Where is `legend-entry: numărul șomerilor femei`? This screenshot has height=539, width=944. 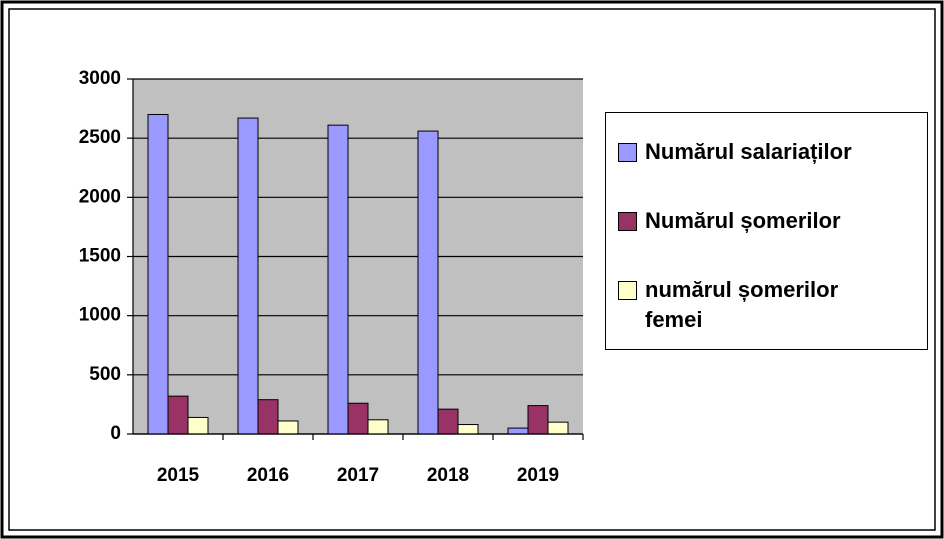
legend-entry: numărul șomerilor femei is located at coordinates (772, 305).